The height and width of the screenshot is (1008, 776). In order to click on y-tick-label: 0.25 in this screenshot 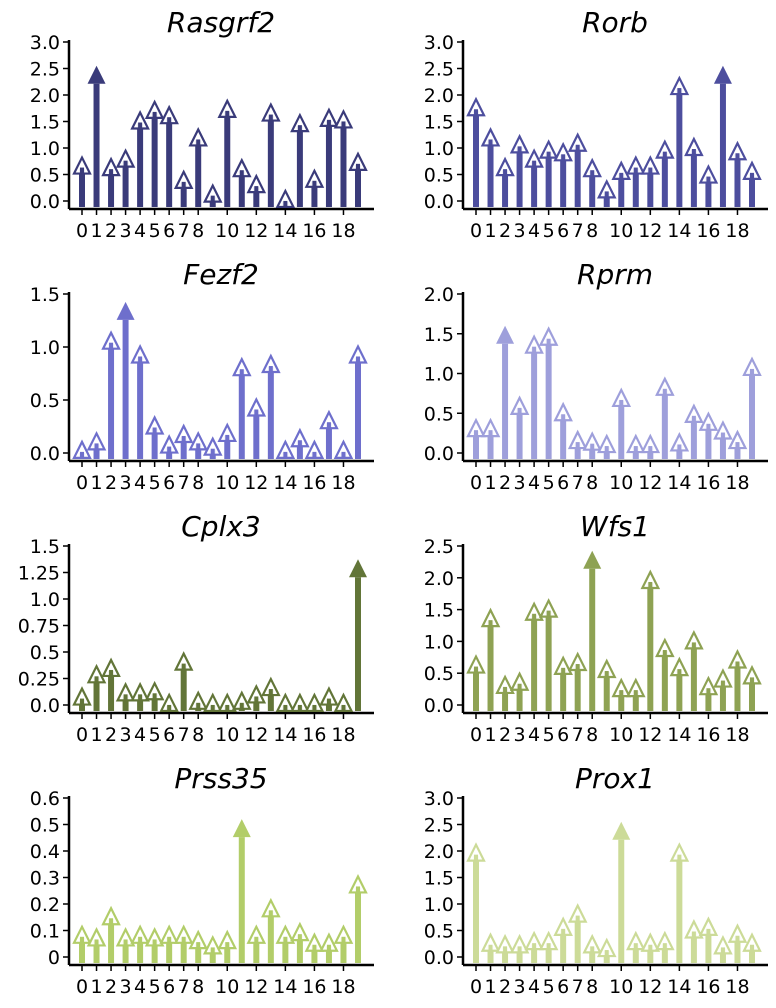, I will do `click(39, 680)`.